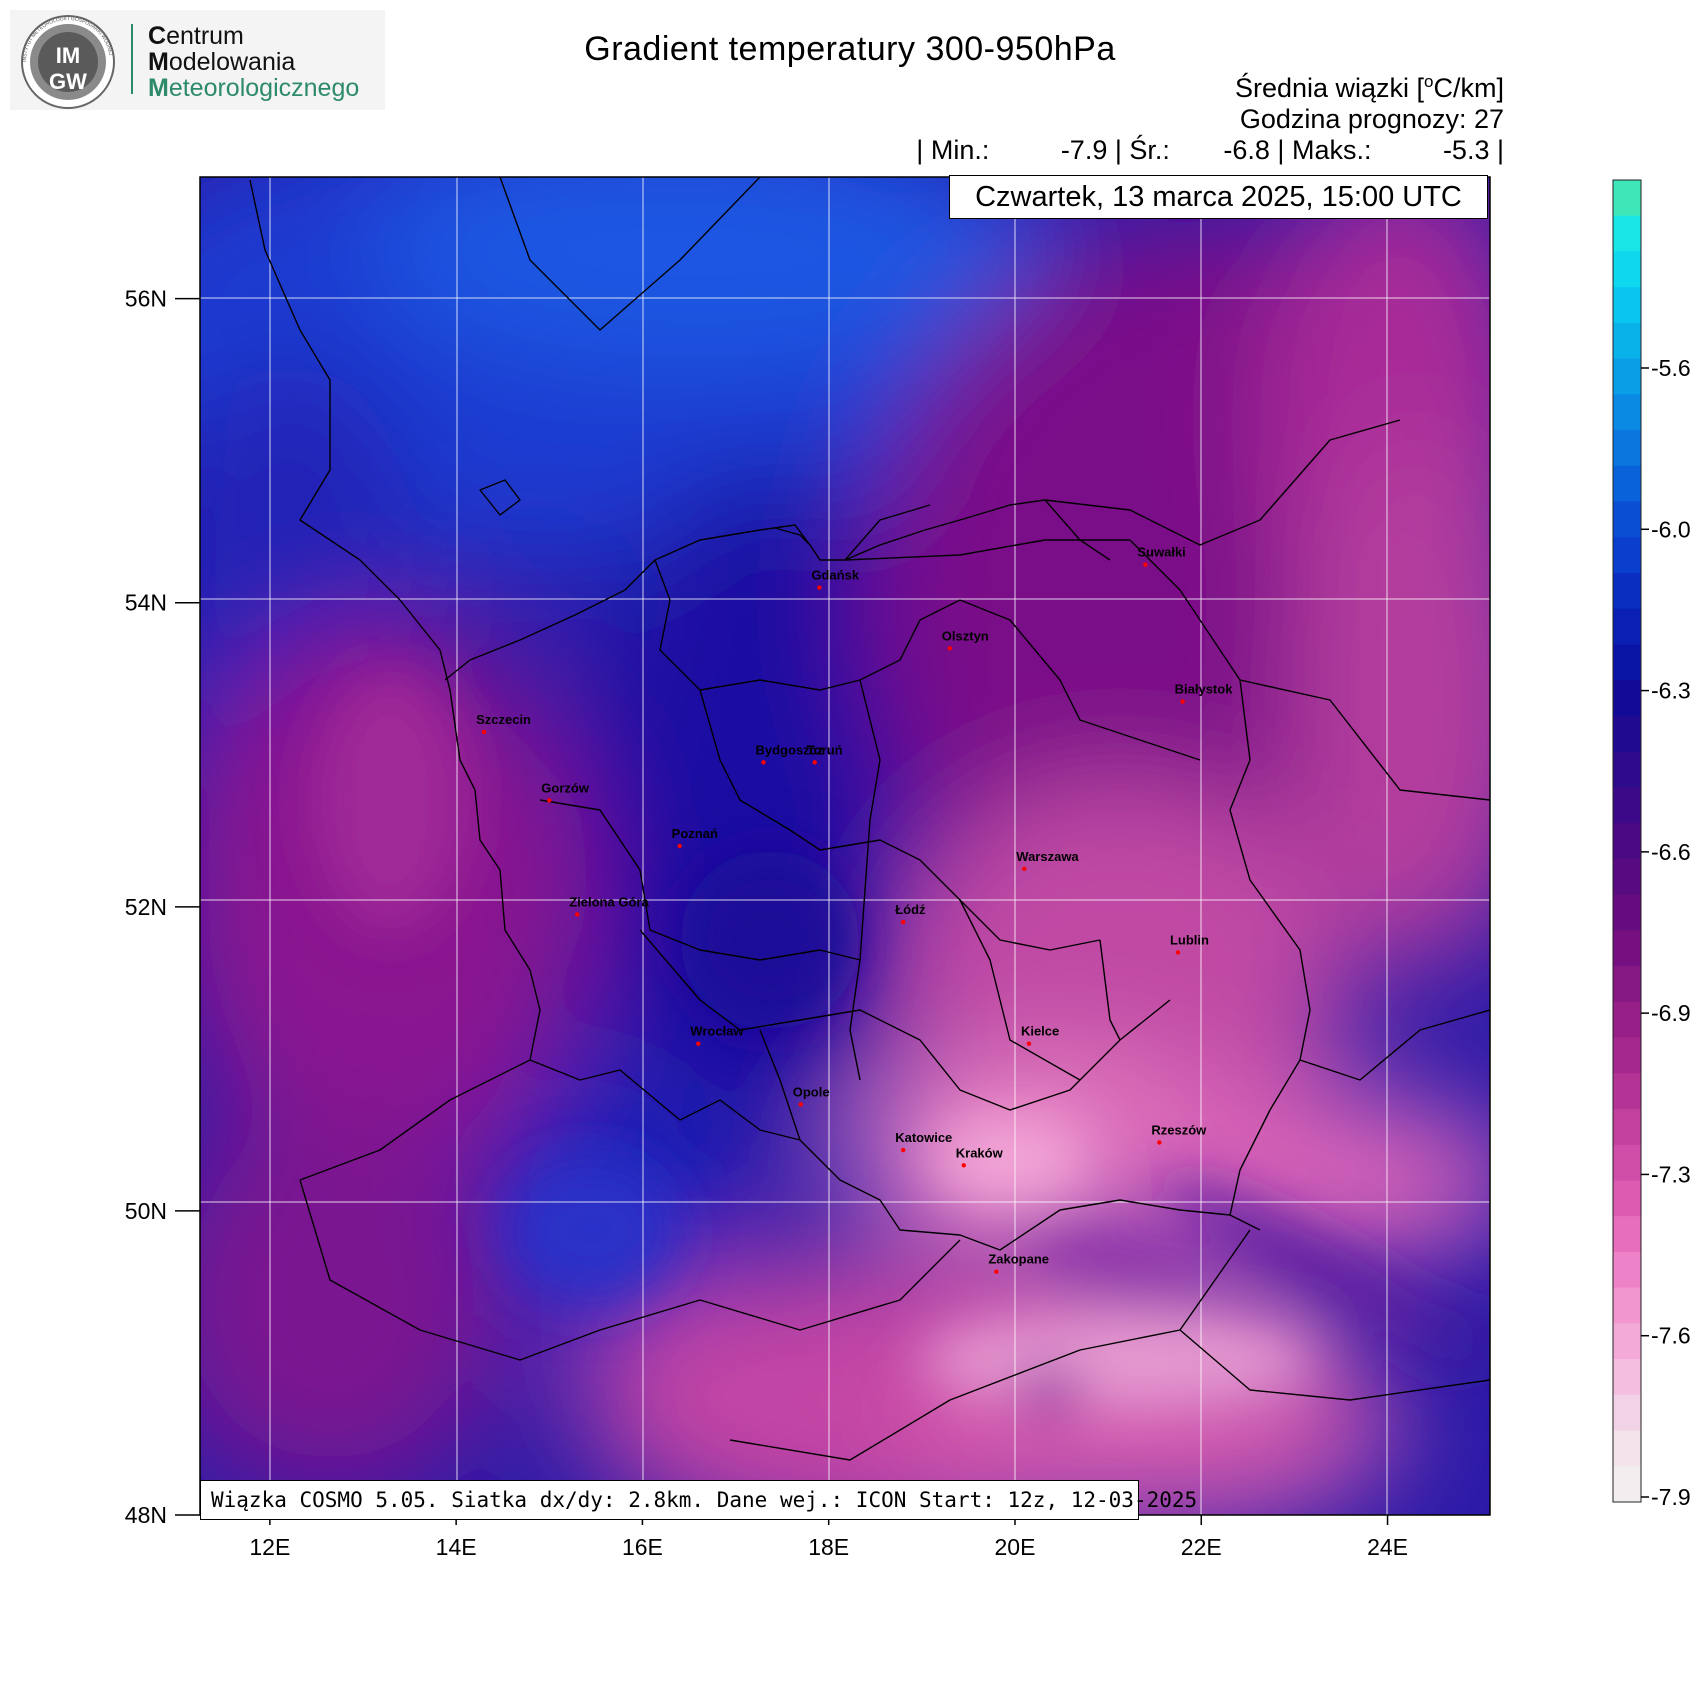 The image size is (1700, 1700). What do you see at coordinates (965, 635) in the screenshot?
I see `city-label: Olsztyn` at bounding box center [965, 635].